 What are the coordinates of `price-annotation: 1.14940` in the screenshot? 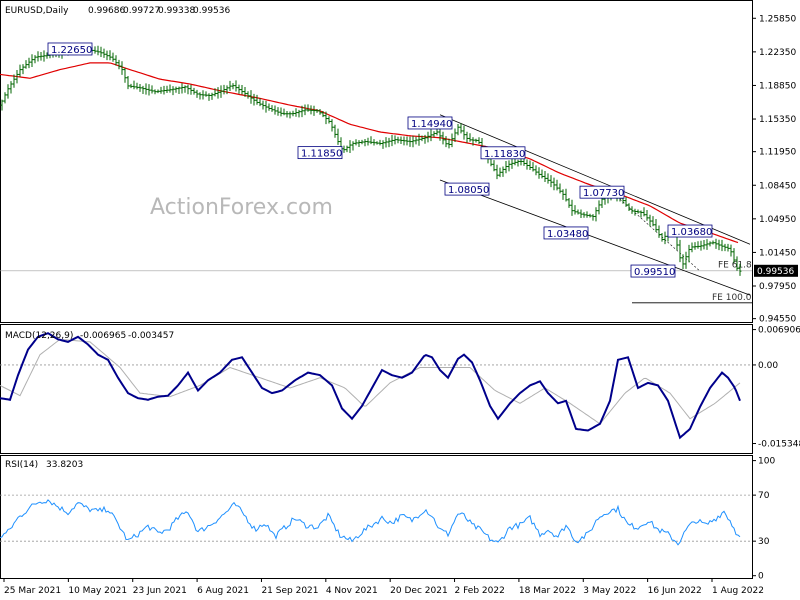 It's located at (430, 123).